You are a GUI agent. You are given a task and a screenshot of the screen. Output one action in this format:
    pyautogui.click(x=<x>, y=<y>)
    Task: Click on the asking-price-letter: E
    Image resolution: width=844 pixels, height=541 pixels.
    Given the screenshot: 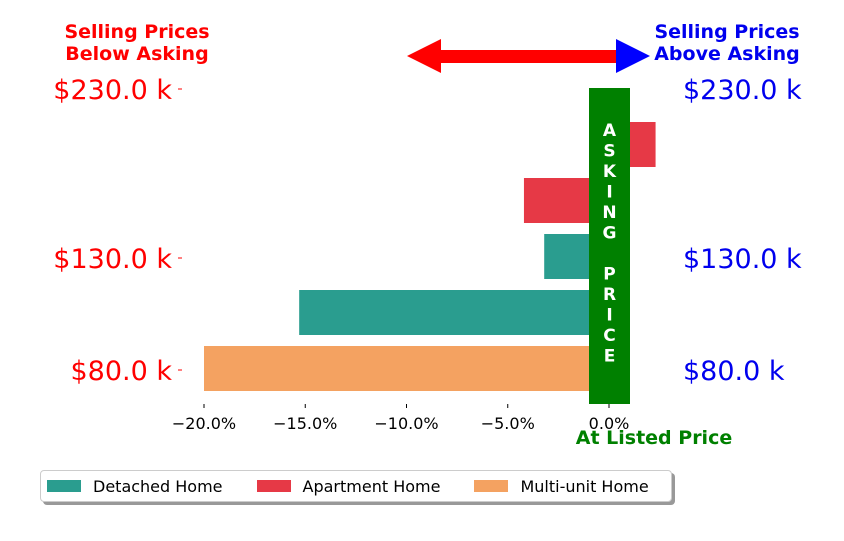 What is the action you would take?
    pyautogui.click(x=610, y=357)
    